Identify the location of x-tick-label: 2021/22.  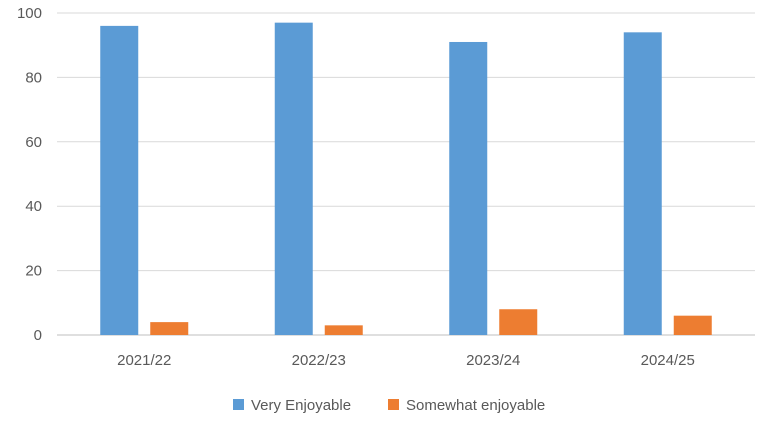
(144, 360).